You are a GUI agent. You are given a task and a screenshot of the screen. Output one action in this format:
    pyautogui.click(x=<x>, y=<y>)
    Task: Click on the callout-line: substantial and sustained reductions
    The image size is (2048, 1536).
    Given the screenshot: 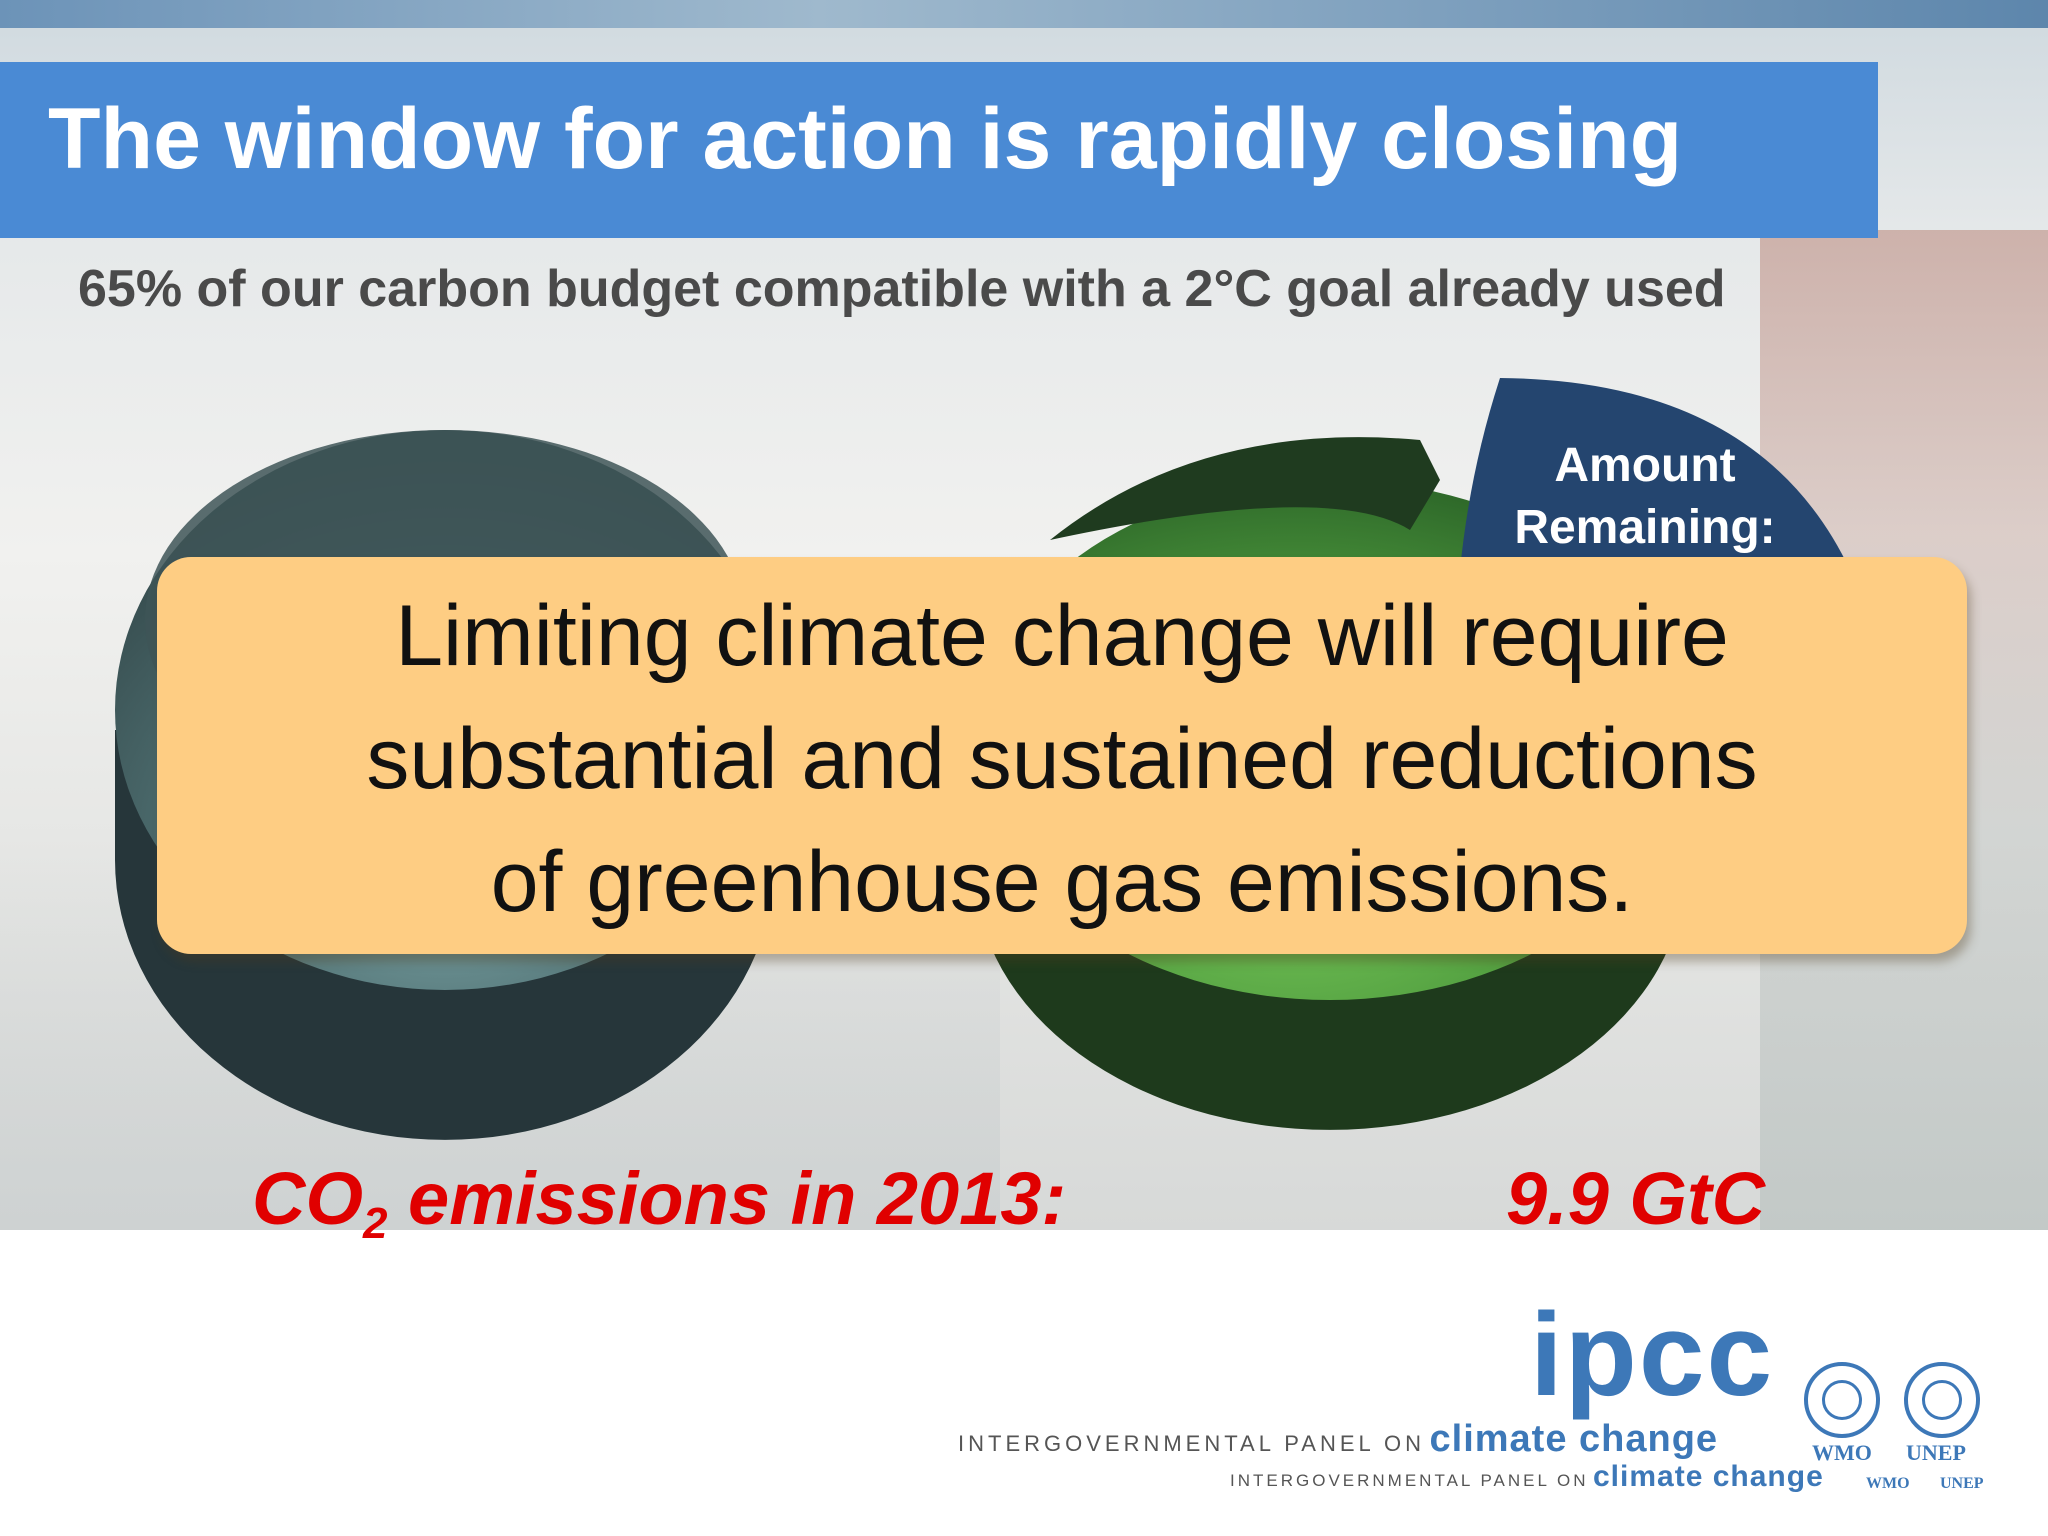 What is the action you would take?
    pyautogui.click(x=1062, y=759)
    